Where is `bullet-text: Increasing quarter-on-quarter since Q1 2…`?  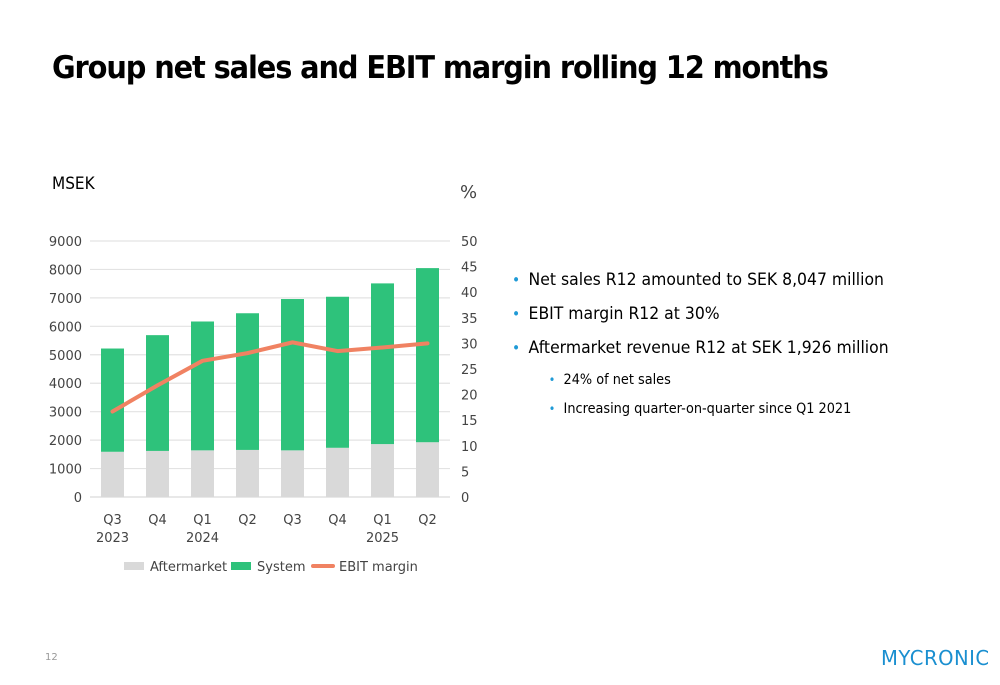
bullet-text: Increasing quarter-on-quarter since Q1 2… is located at coordinates (707, 409).